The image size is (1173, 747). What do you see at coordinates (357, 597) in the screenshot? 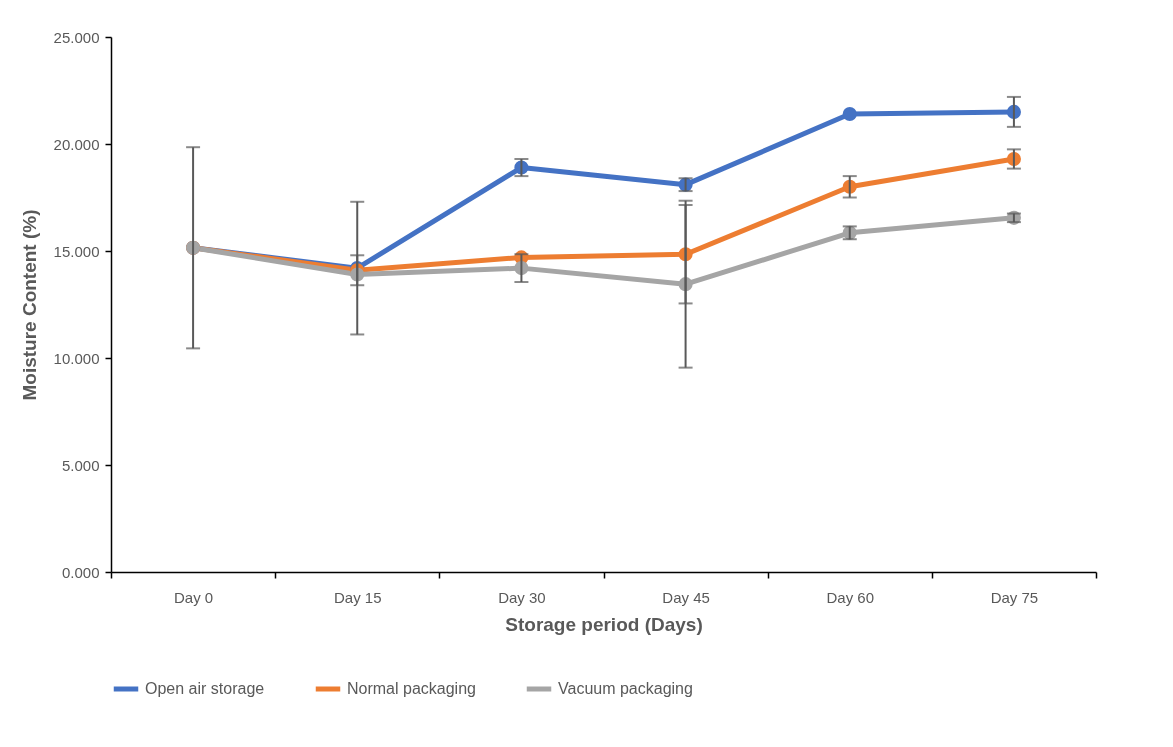
I see `x-tick-label: Day 15` at bounding box center [357, 597].